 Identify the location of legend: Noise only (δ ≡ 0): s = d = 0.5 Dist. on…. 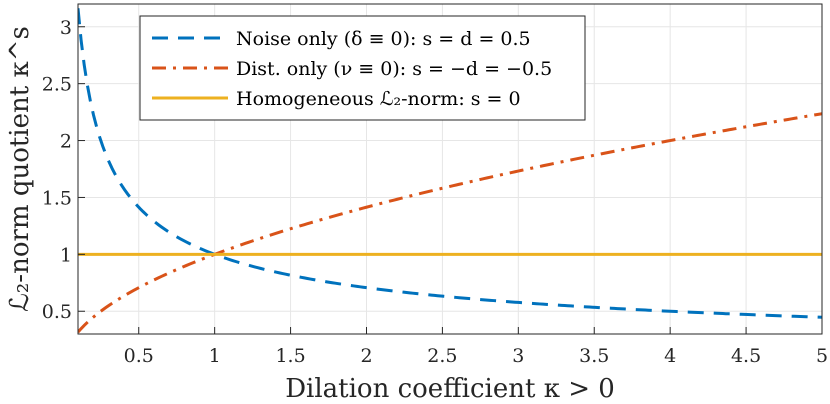
(362, 68).